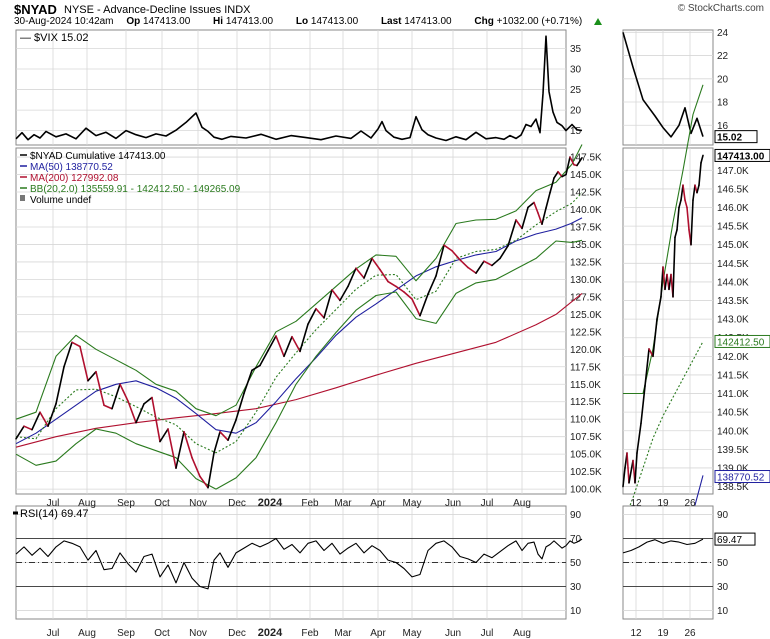  I want to click on rsi-axis-month-label: Jun, so click(453, 633).